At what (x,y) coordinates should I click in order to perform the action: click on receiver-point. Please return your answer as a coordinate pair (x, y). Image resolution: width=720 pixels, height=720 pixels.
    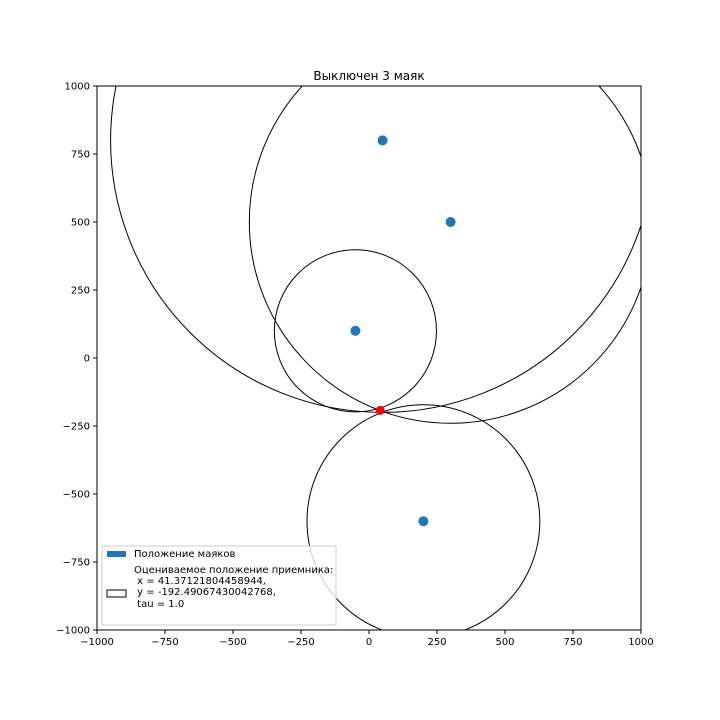
    Looking at the image, I should click on (380, 410).